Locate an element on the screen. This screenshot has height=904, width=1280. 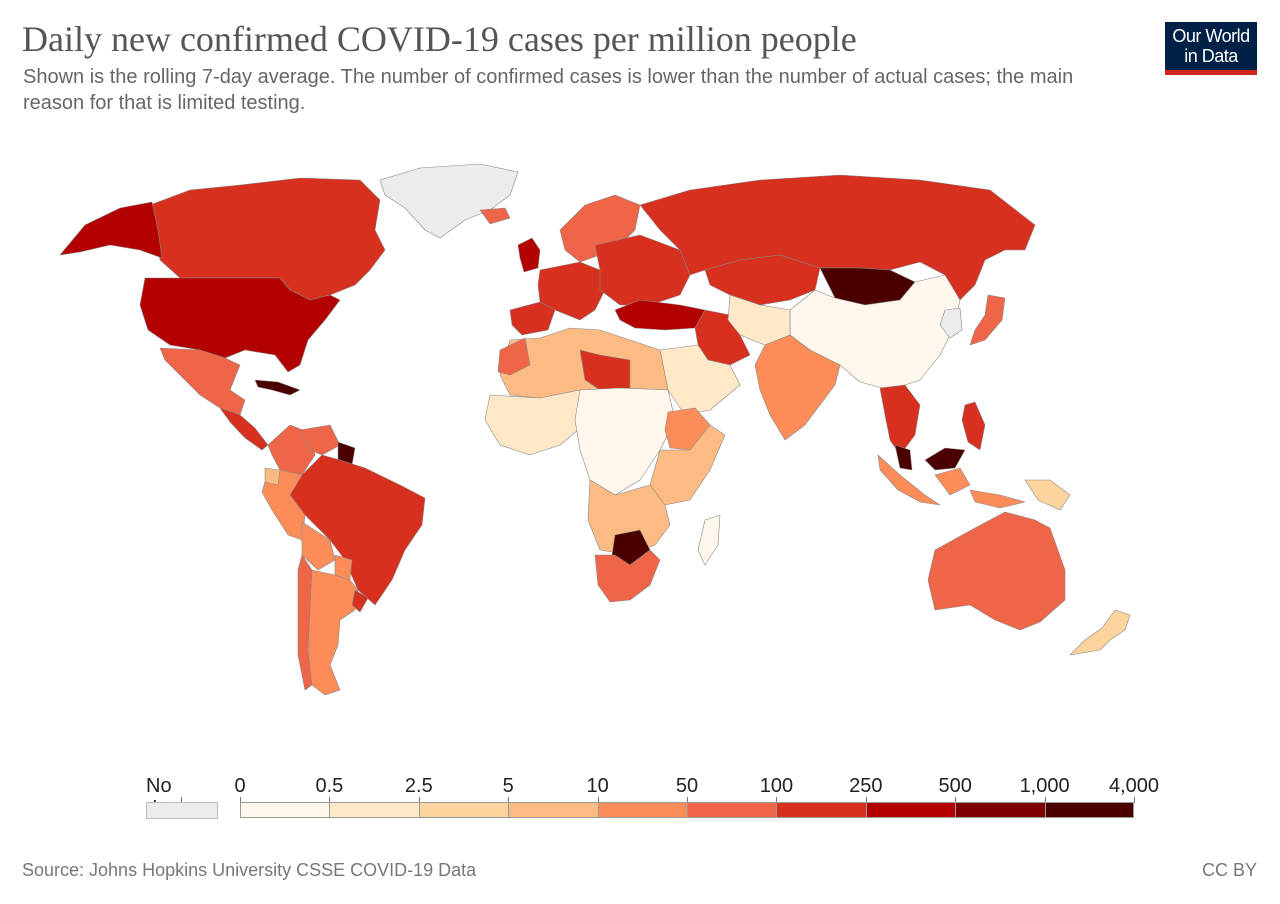
region-arabian-peninsula is located at coordinates (700, 380).